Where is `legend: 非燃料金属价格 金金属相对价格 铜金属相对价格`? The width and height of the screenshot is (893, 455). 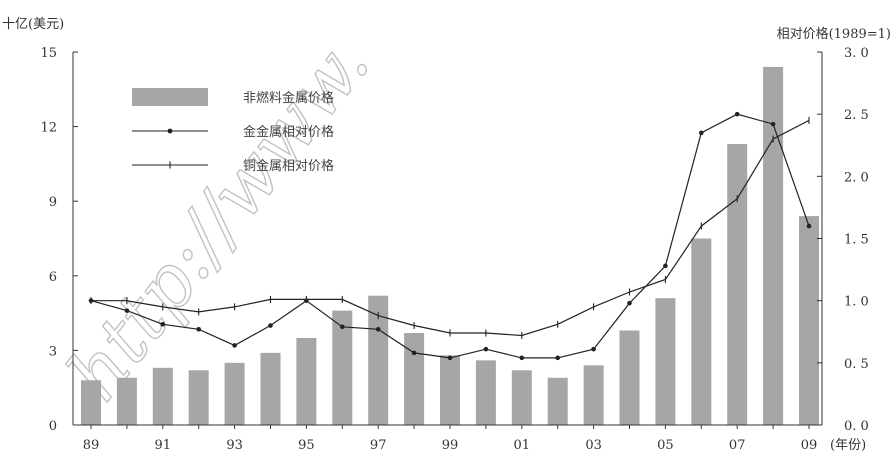 legend: 非燃料金属价格 金金属相对价格 铜金属相对价格 is located at coordinates (233, 131).